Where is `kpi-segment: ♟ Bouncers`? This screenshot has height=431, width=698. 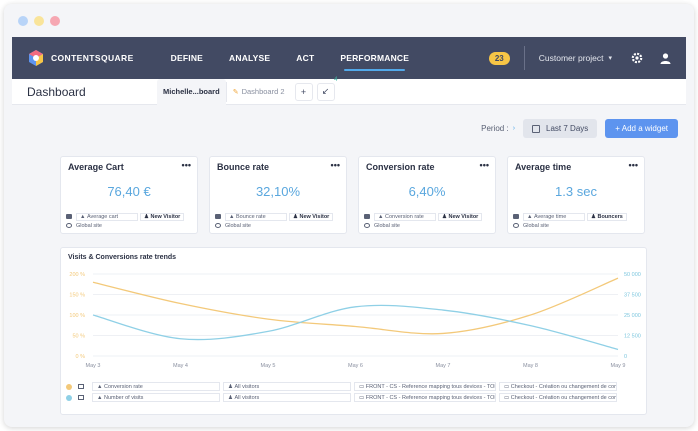 kpi-segment: ♟ Bouncers is located at coordinates (607, 216).